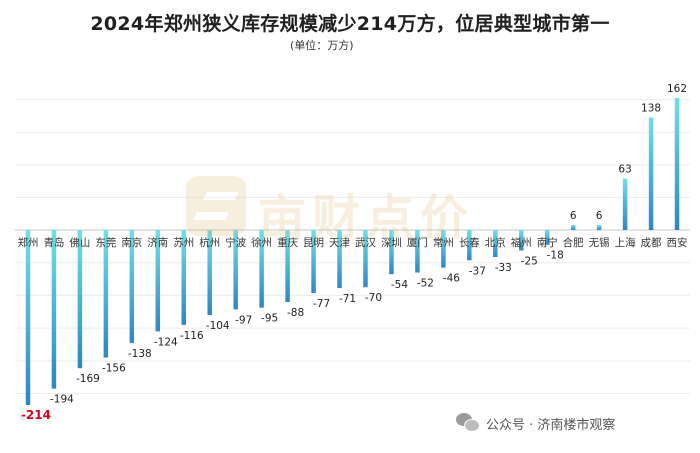  What do you see at coordinates (218, 326) in the screenshot?
I see `value-label: -104` at bounding box center [218, 326].